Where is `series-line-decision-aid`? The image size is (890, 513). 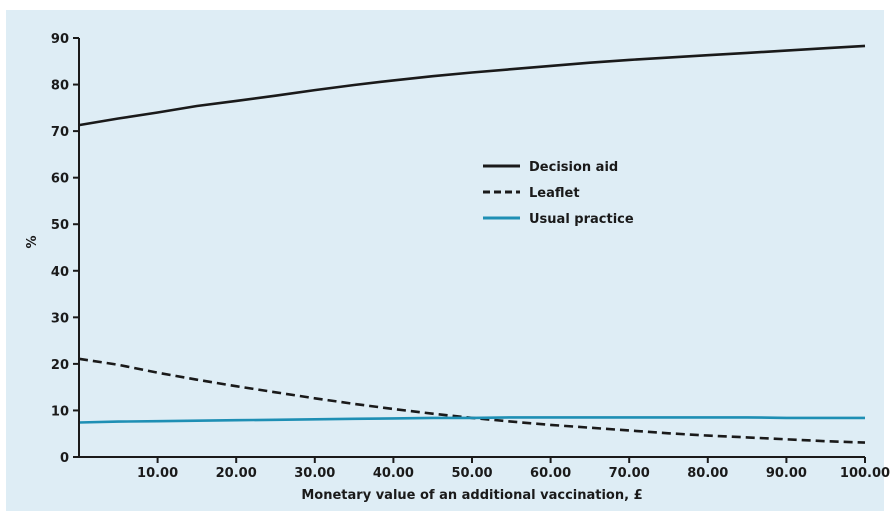 series-line-decision-aid is located at coordinates (472, 85).